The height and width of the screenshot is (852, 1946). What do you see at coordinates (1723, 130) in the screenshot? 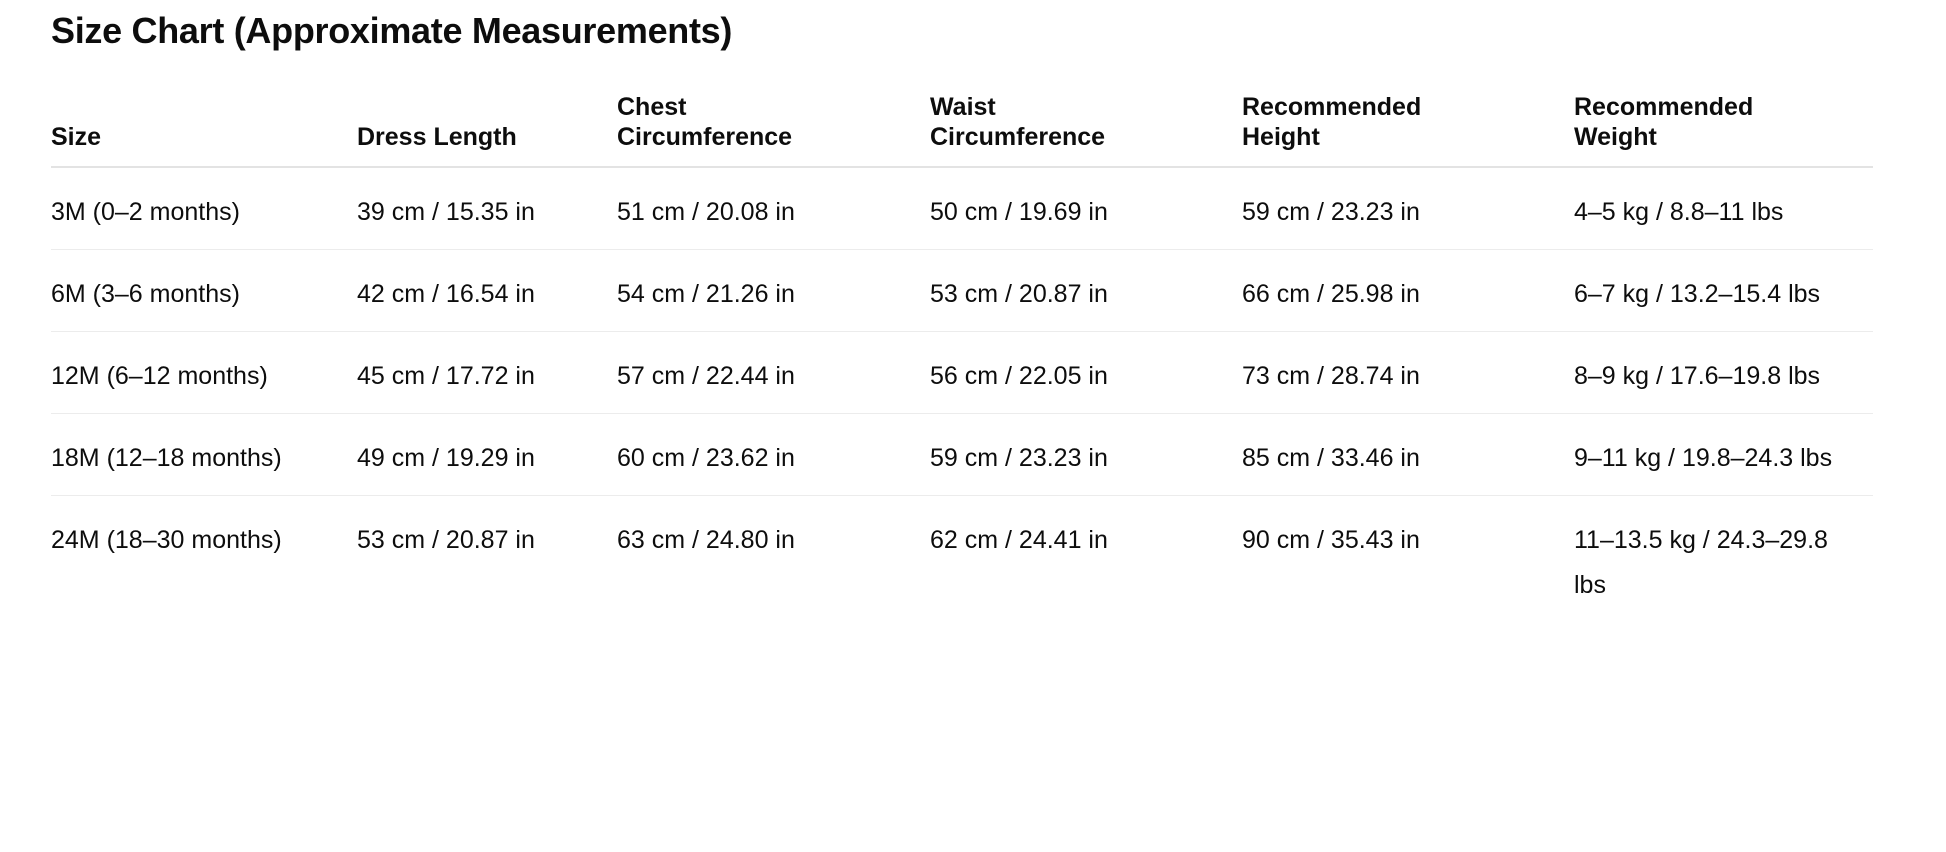
I see `column-header: Recommended Weight` at bounding box center [1723, 130].